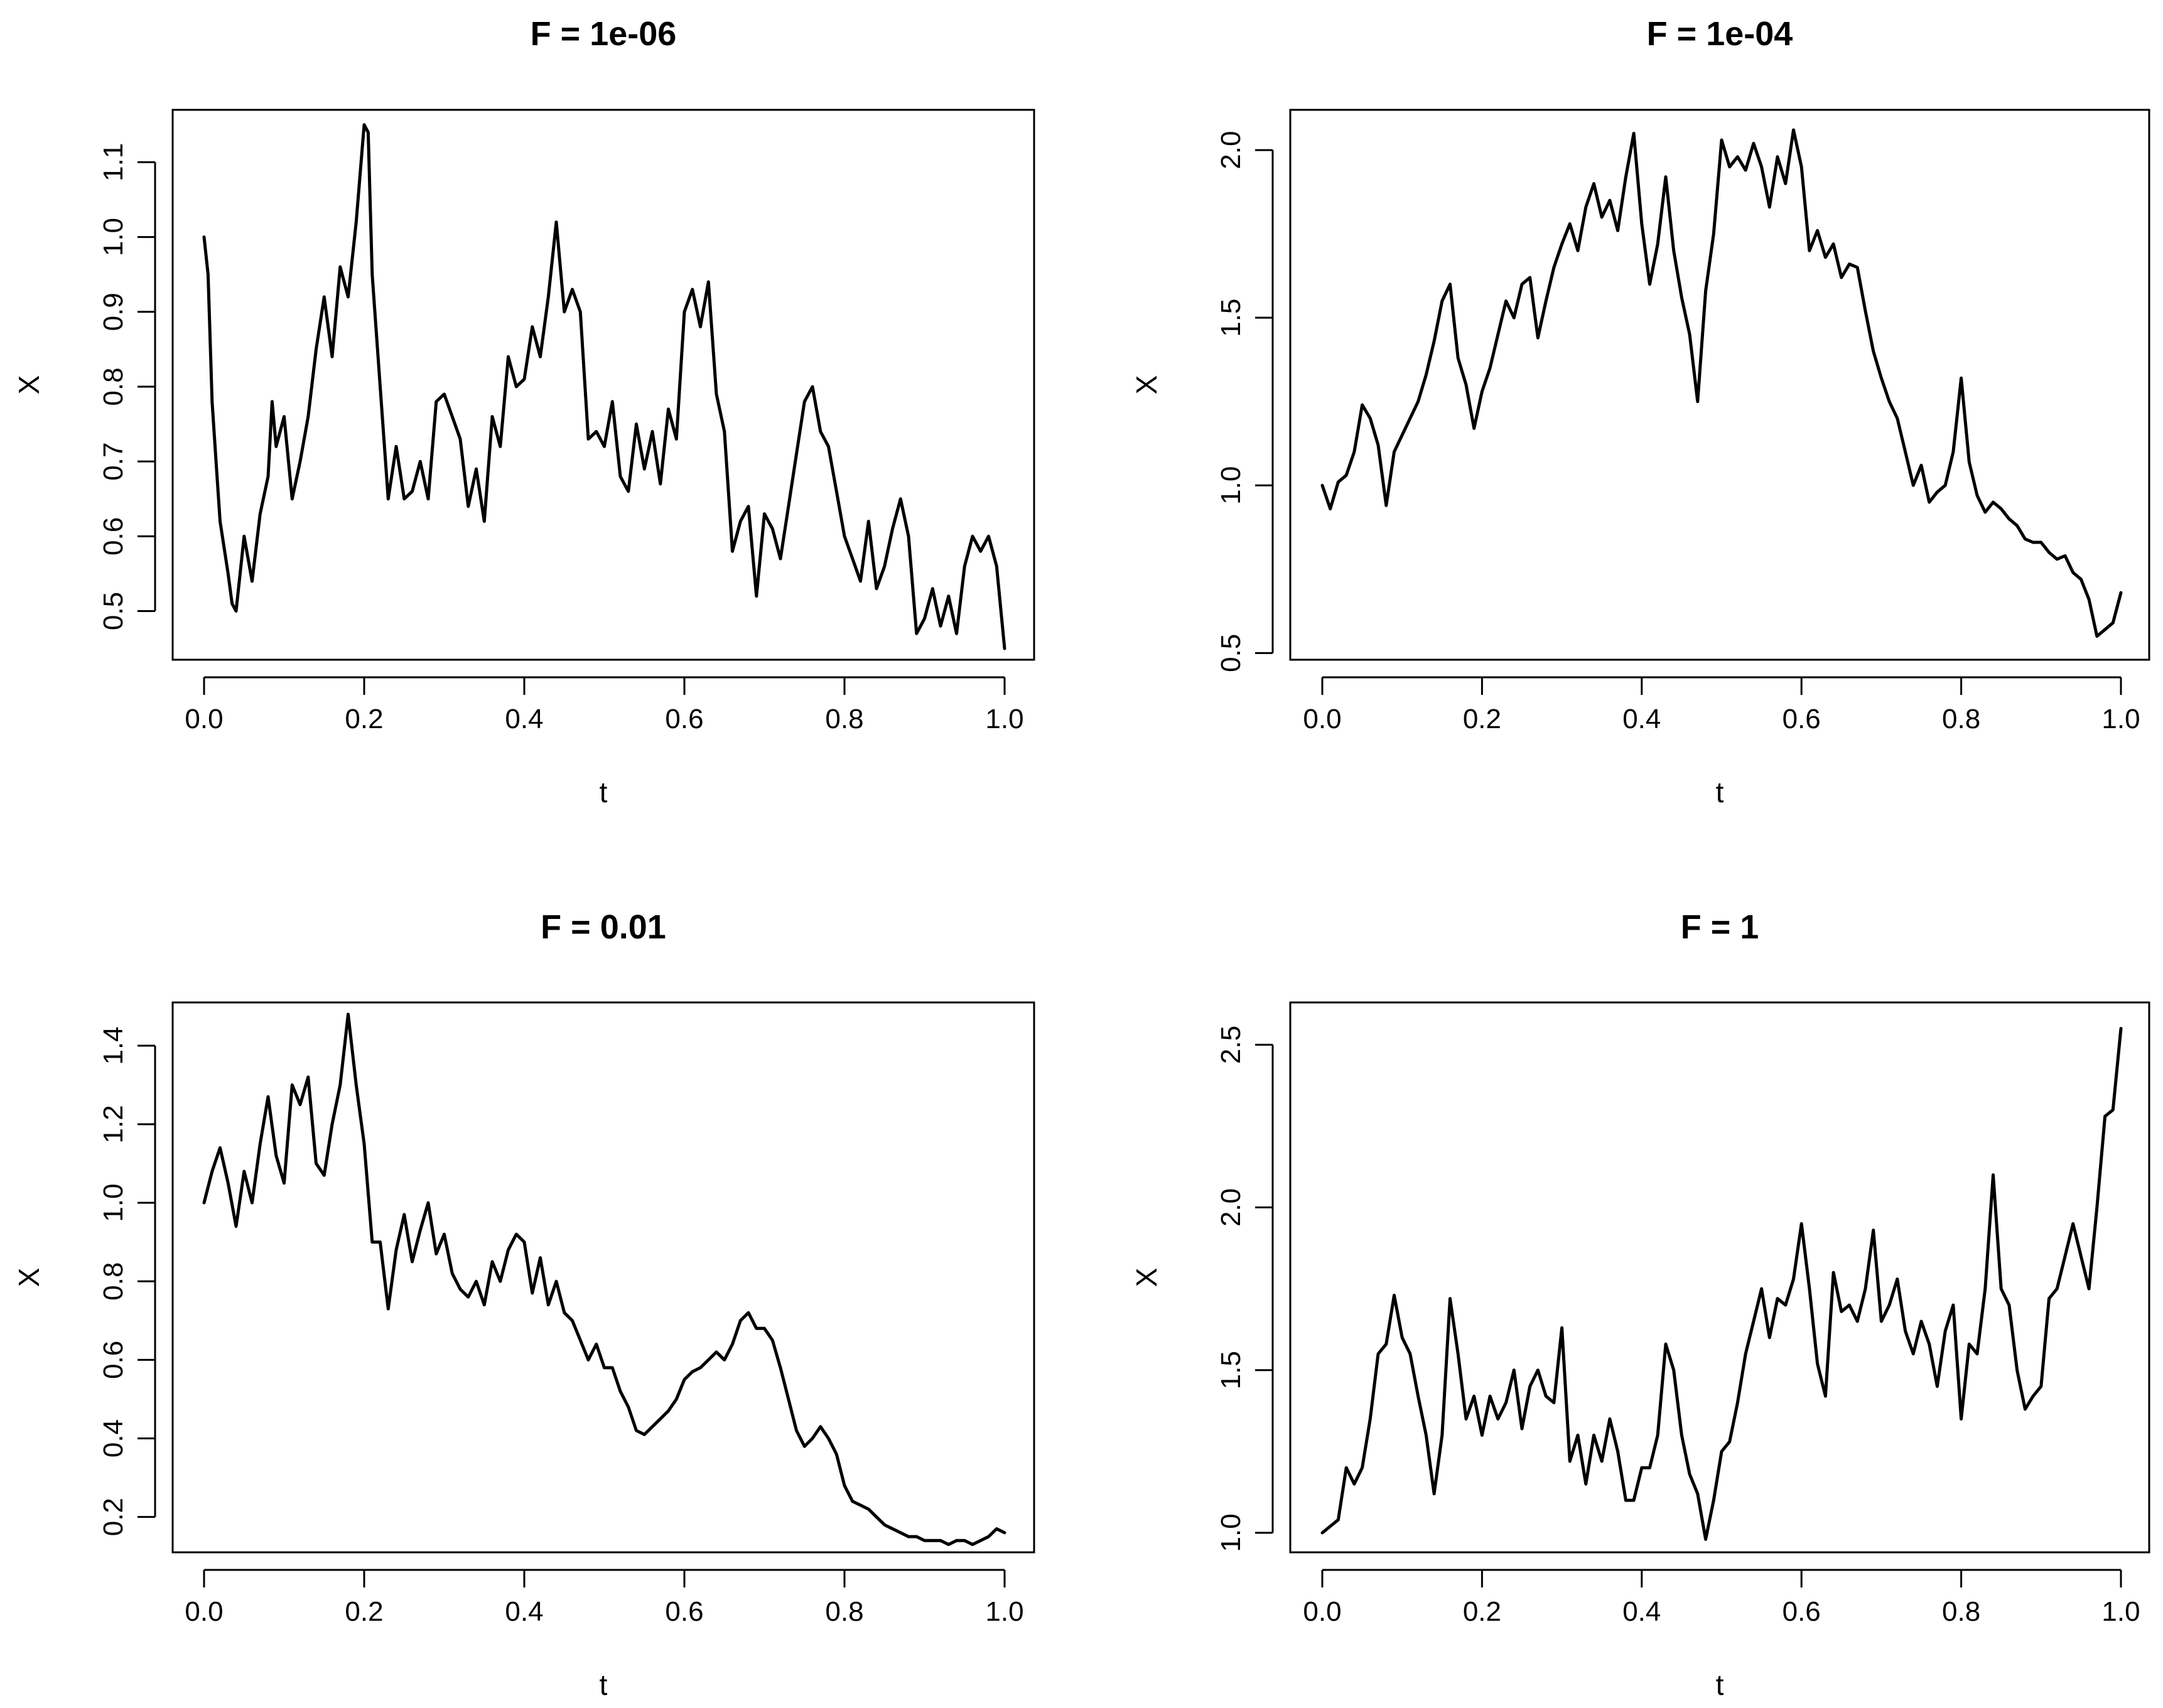 The image size is (2163, 1708). What do you see at coordinates (1720, 34) in the screenshot?
I see `chart-title: F = 1e-04` at bounding box center [1720, 34].